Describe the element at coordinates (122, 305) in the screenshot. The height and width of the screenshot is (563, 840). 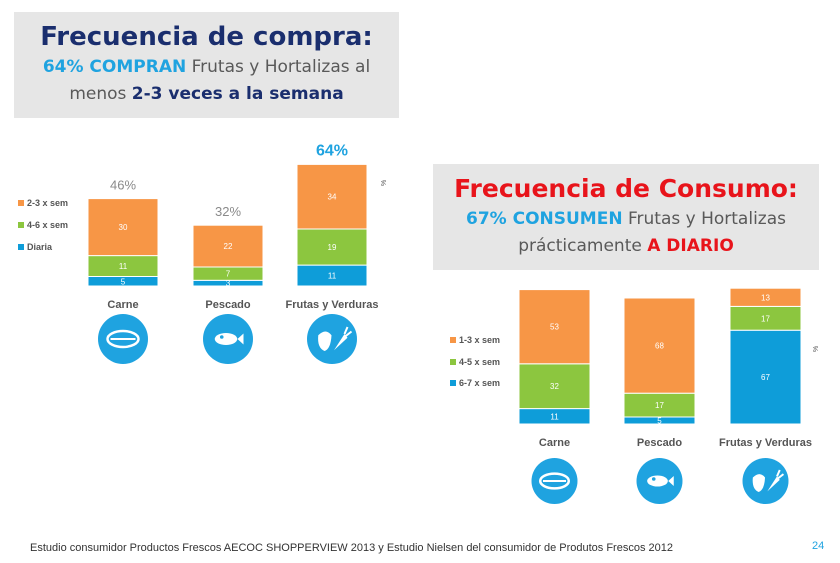
I see `compra-category-label-0: Carne` at that location.